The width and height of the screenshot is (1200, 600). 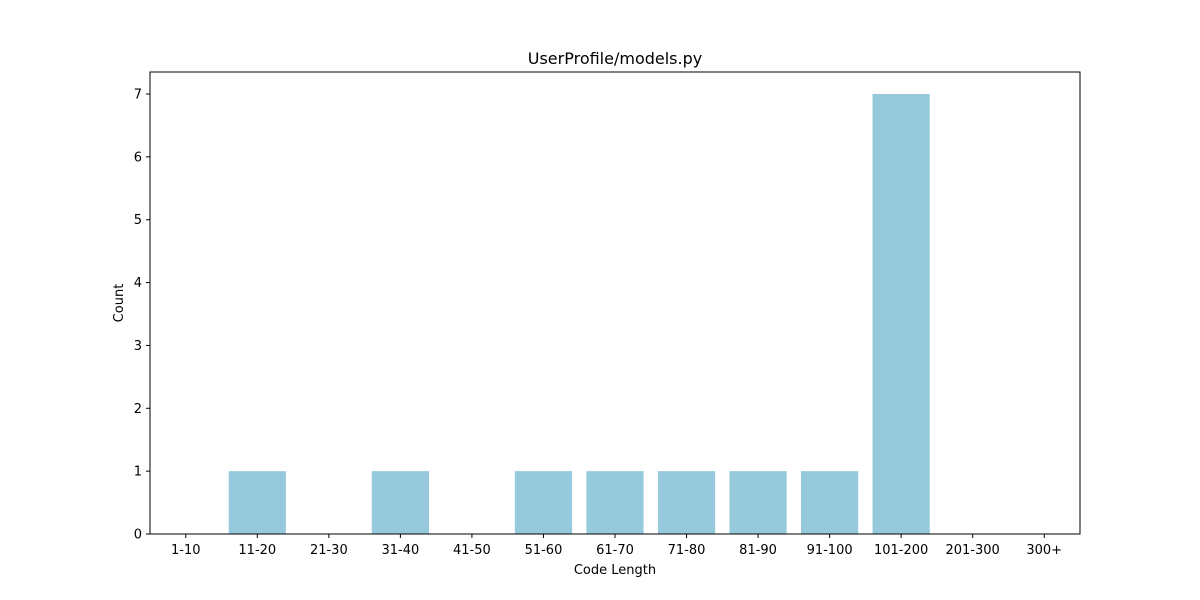 I want to click on x-tick-label: 11-20, so click(x=257, y=550).